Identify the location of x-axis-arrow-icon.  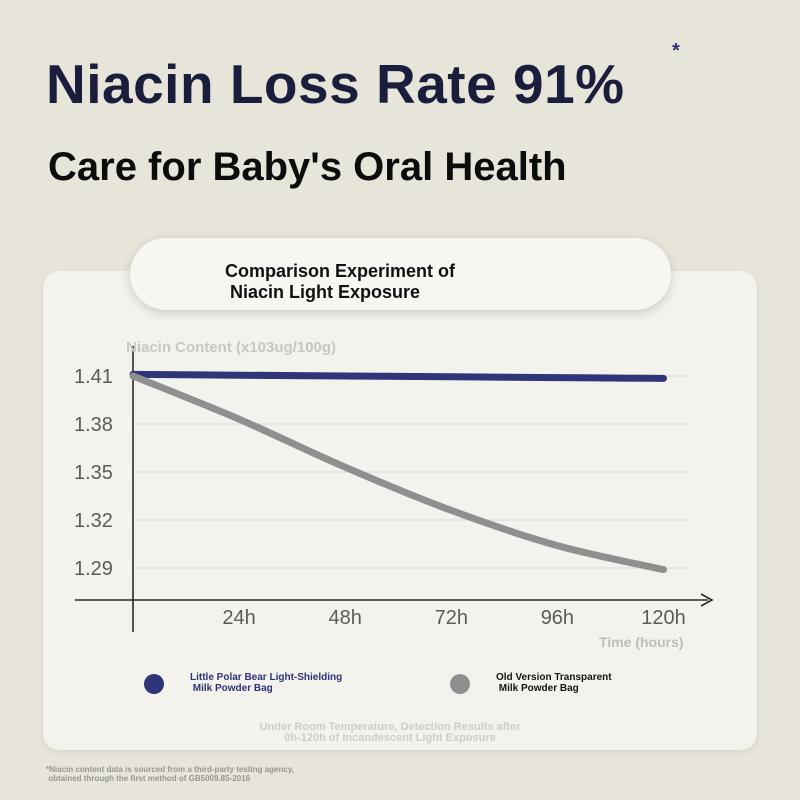
(707, 600).